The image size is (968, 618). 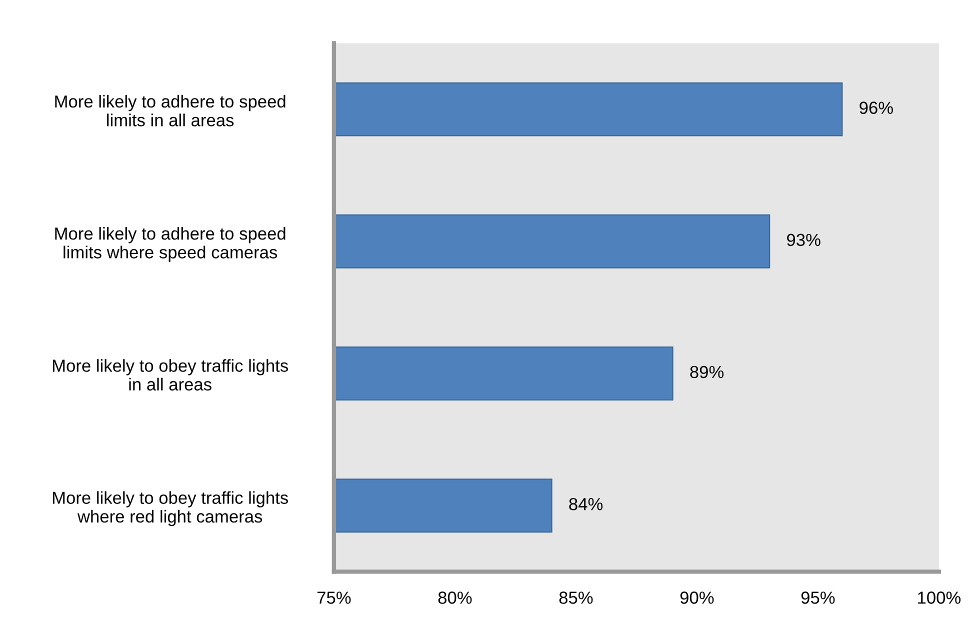 What do you see at coordinates (707, 372) in the screenshot?
I see `data-label: 89%` at bounding box center [707, 372].